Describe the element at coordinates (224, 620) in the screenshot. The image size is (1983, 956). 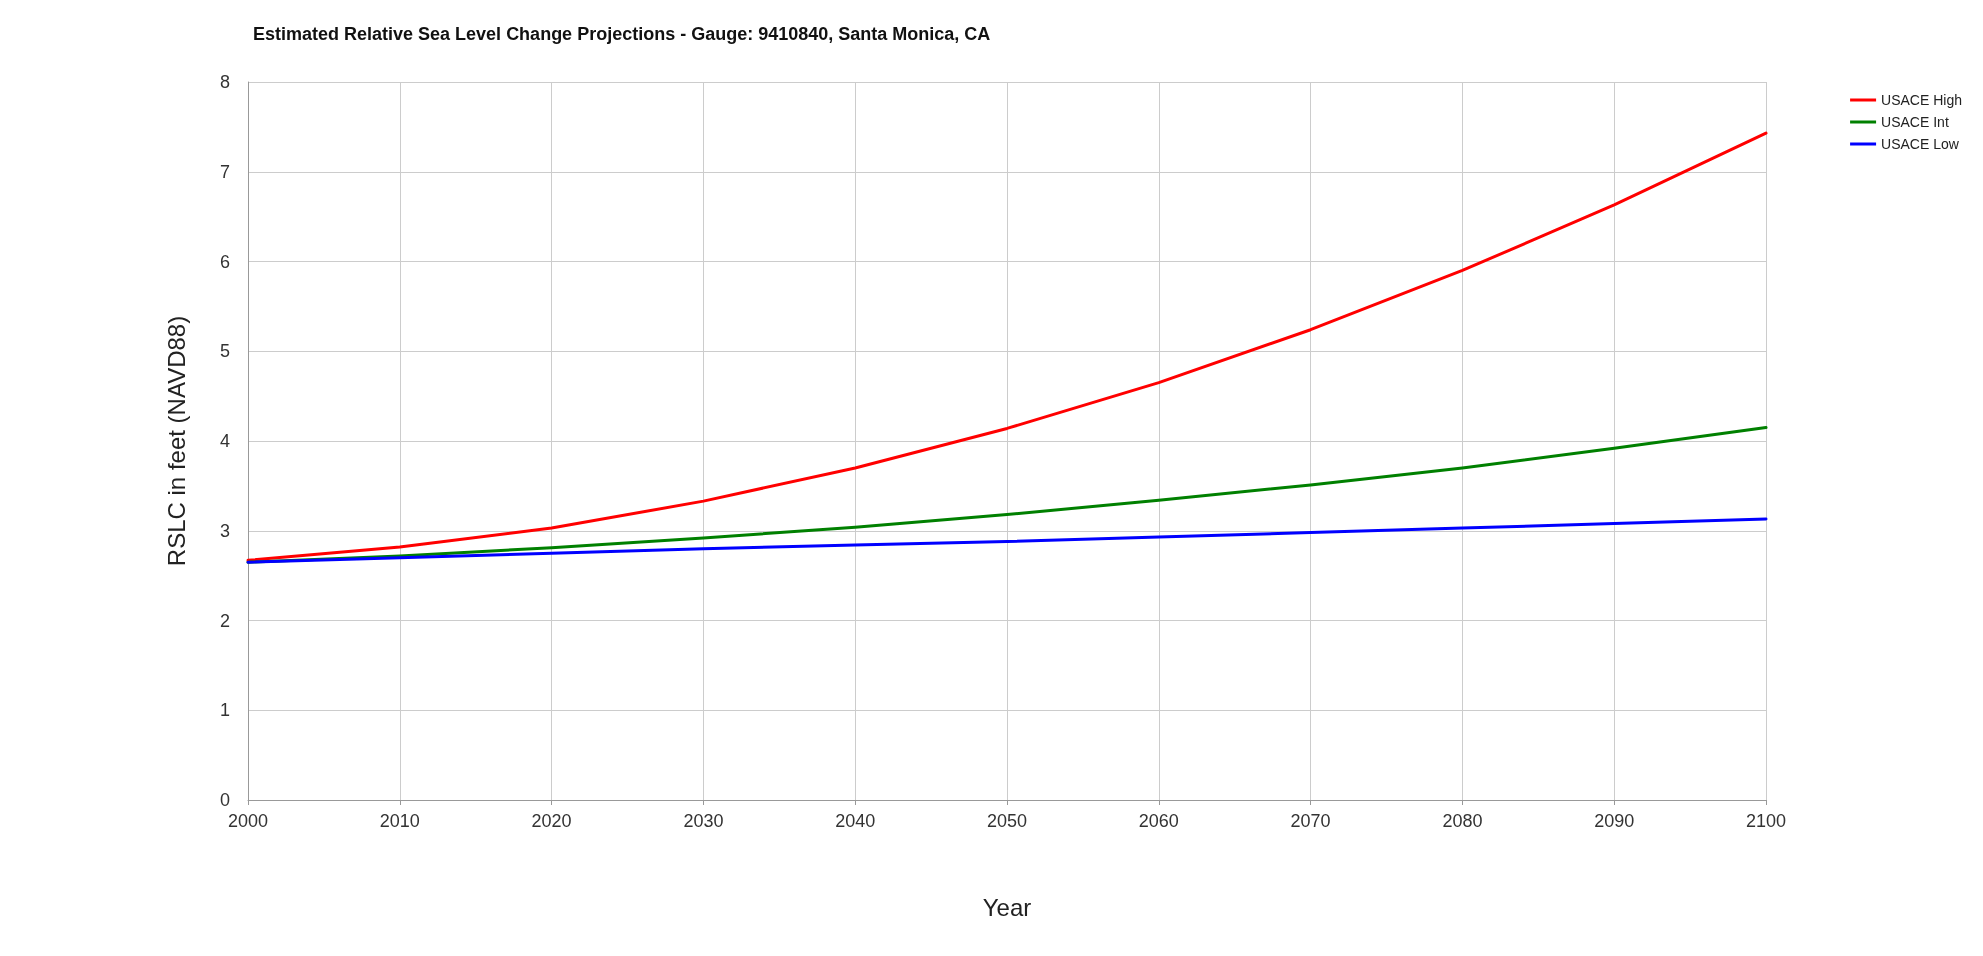
I see `y-tick-label: 2` at that location.